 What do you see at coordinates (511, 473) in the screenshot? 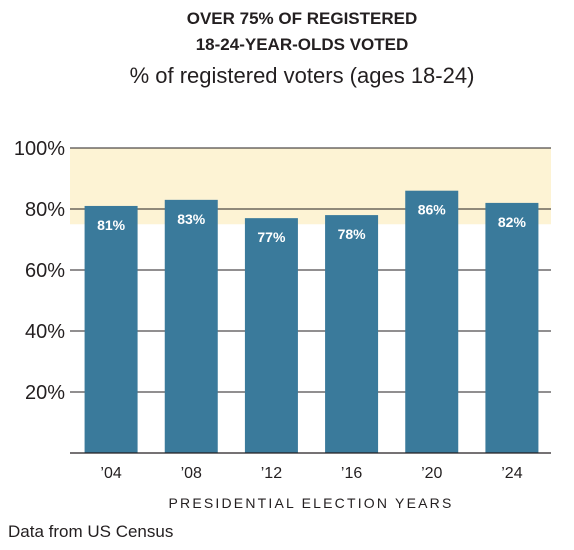
I see `x-tick-label: ’24` at bounding box center [511, 473].